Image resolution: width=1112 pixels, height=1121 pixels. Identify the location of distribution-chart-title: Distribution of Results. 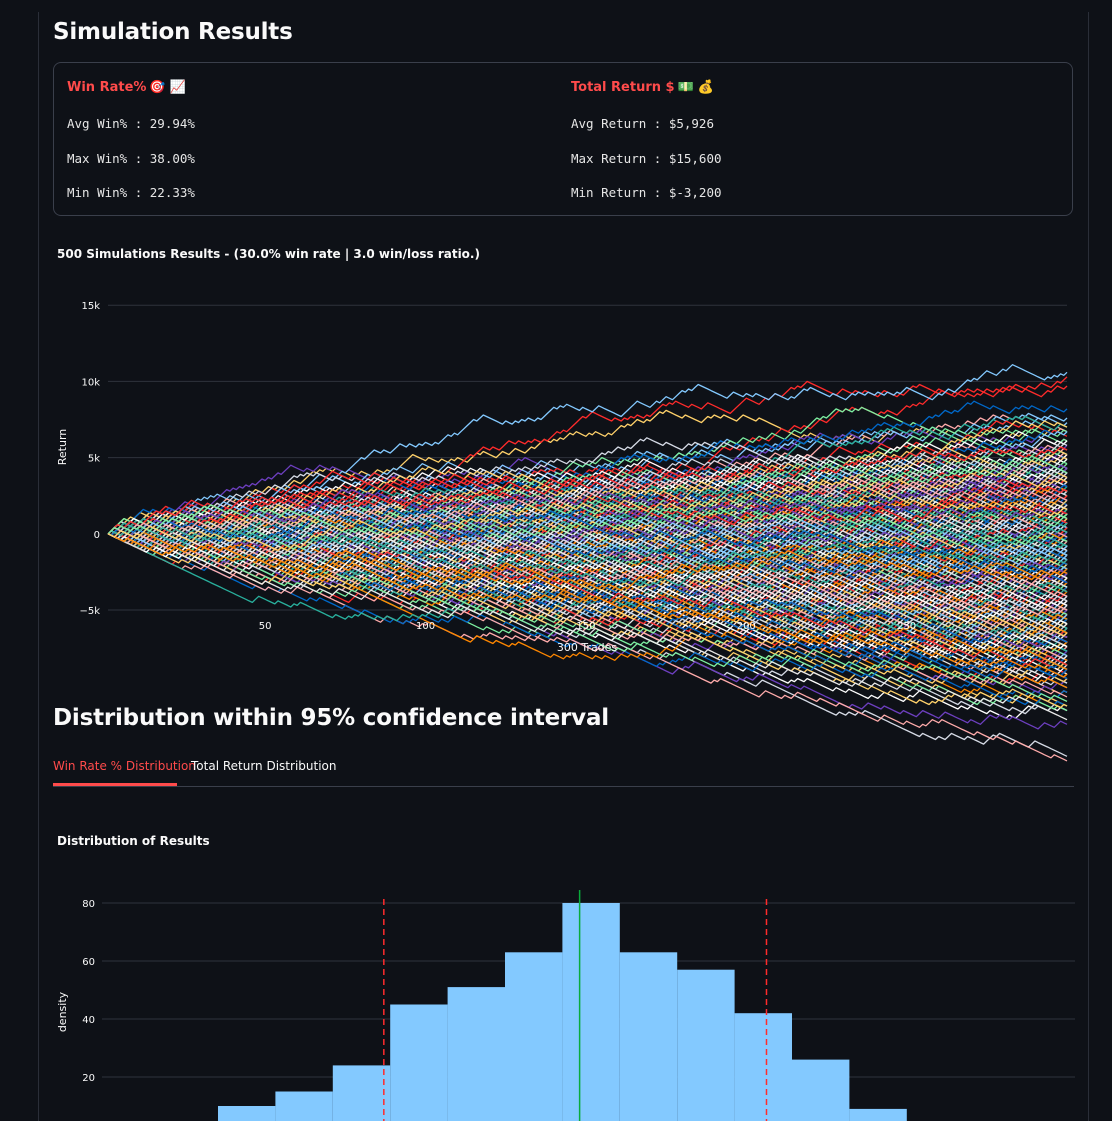
(133, 841).